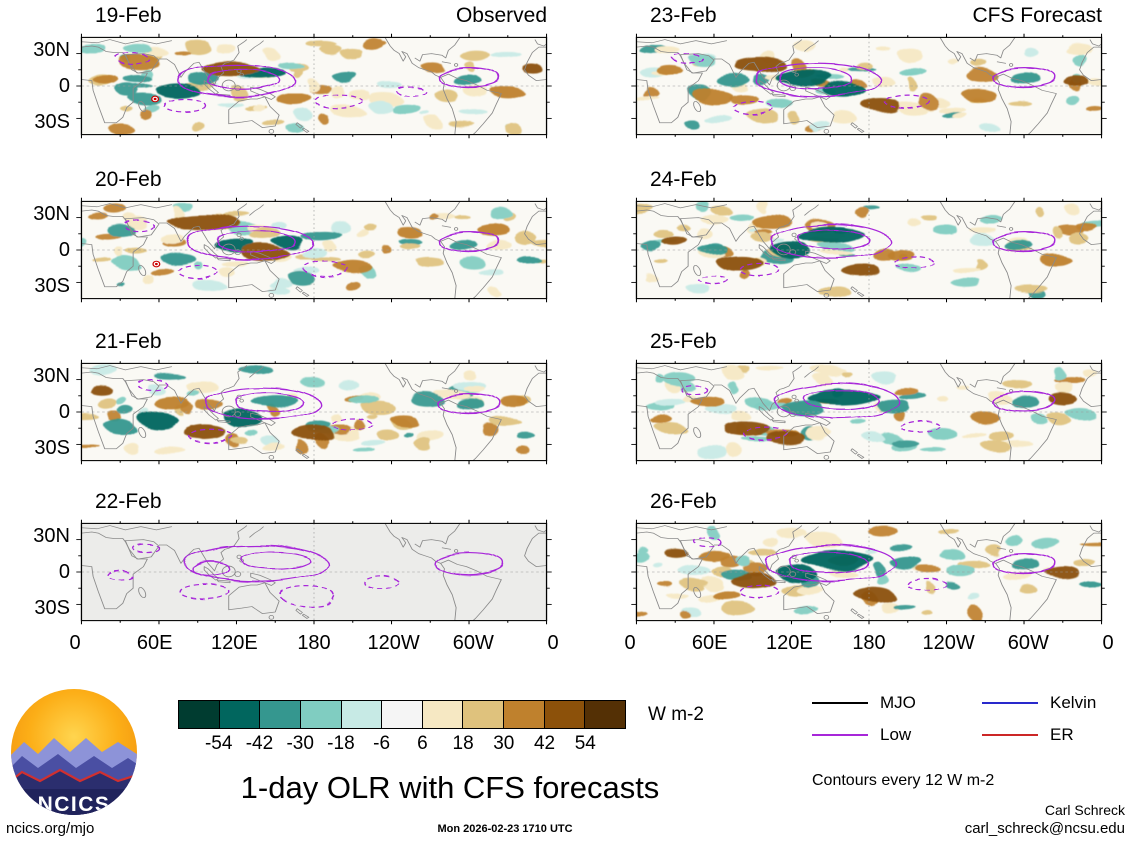 The width and height of the screenshot is (1135, 844). Describe the element at coordinates (382, 743) in the screenshot. I see `colorbar-tick-label: -6` at that location.